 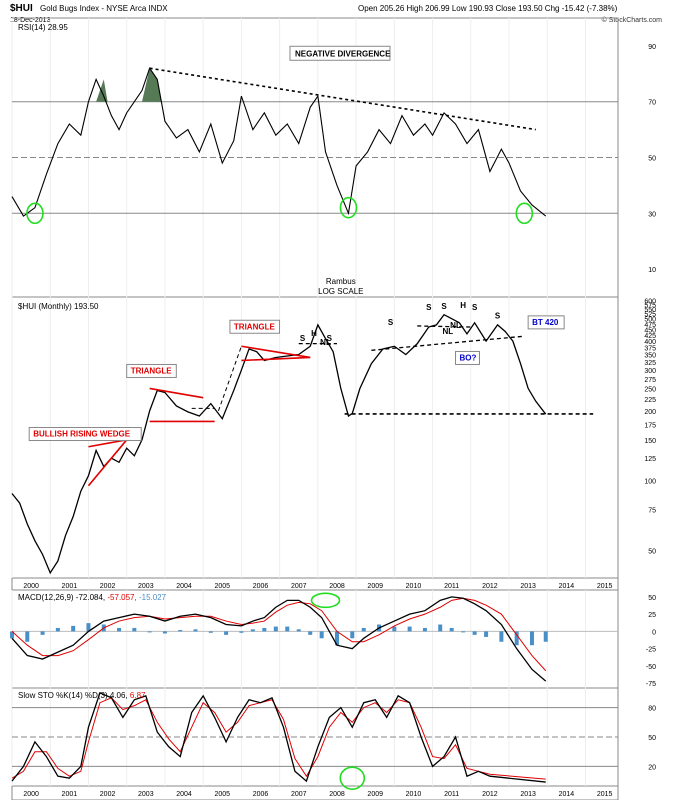 I want to click on header-brand: © StockCharts.com, so click(x=632, y=20).